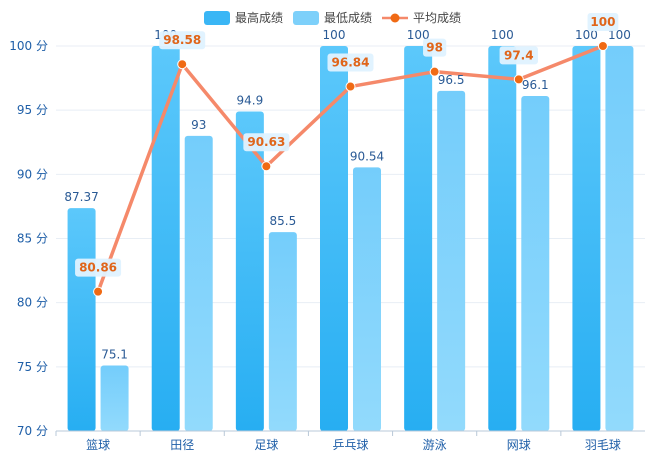 The width and height of the screenshot is (659, 461). I want to click on bar-min-label: 93, so click(198, 125).